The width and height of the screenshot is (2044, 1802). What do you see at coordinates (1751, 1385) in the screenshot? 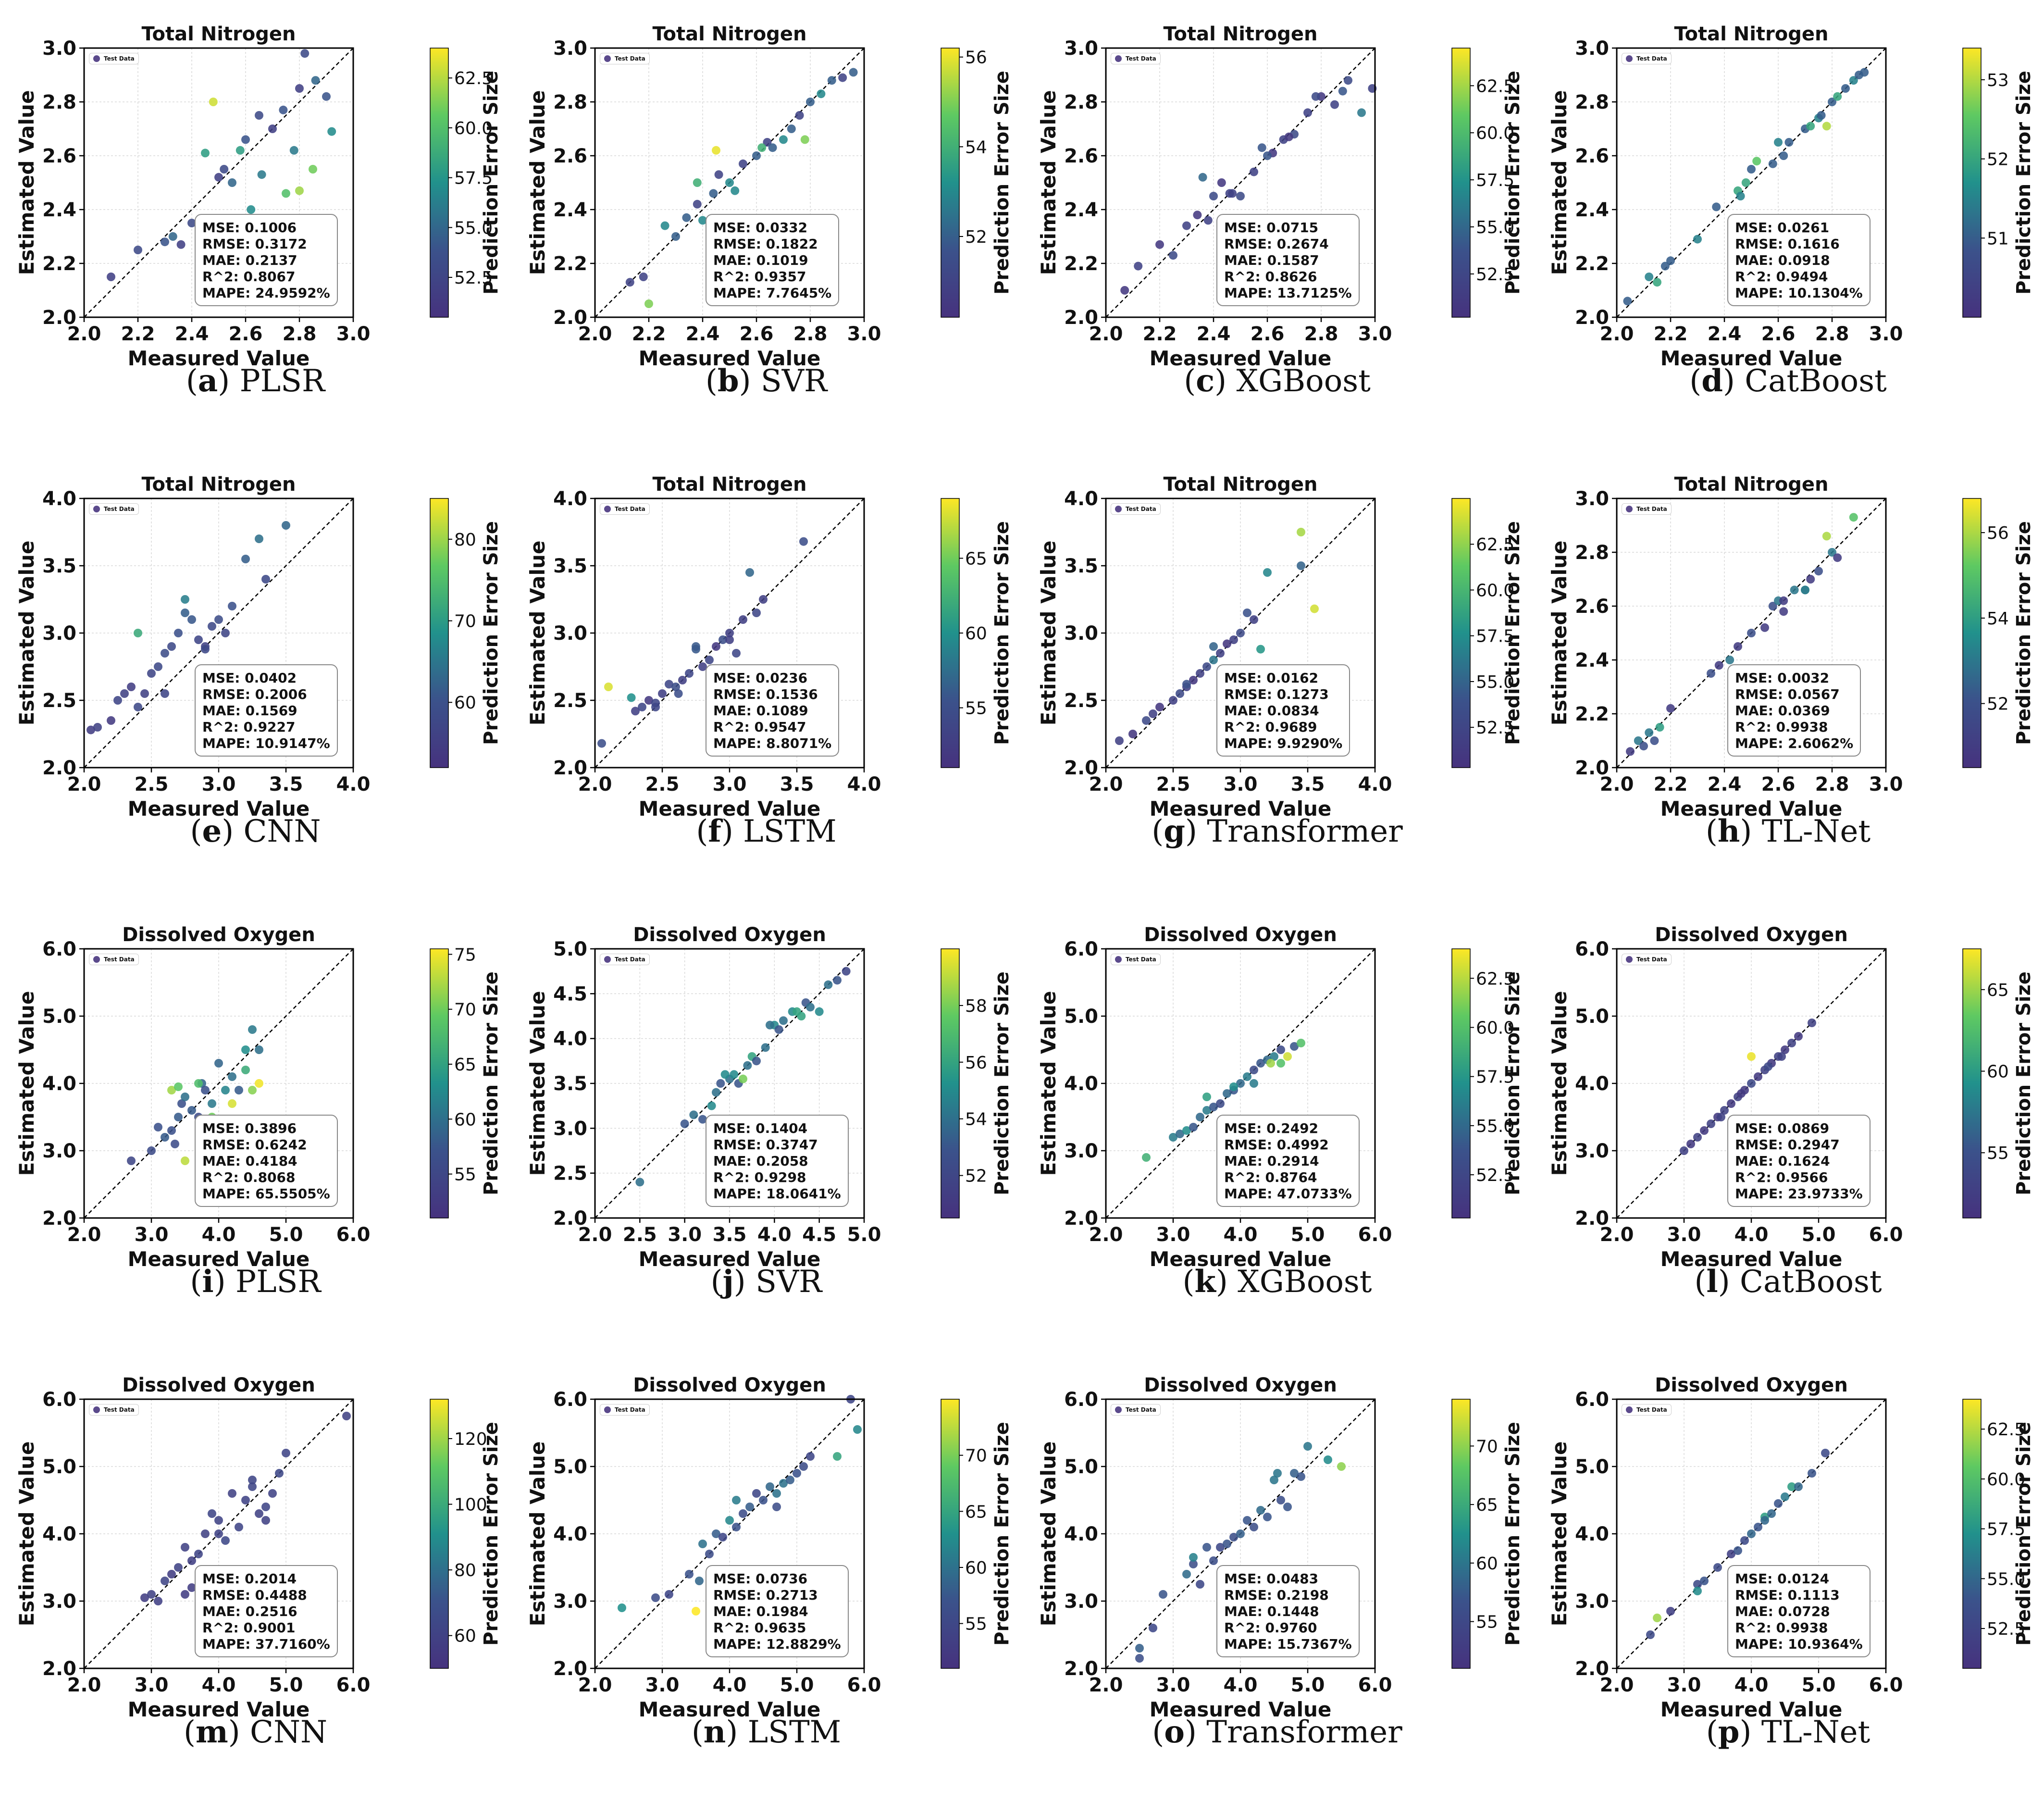
I see `chart-title: Dissolved Oxygen` at bounding box center [1751, 1385].